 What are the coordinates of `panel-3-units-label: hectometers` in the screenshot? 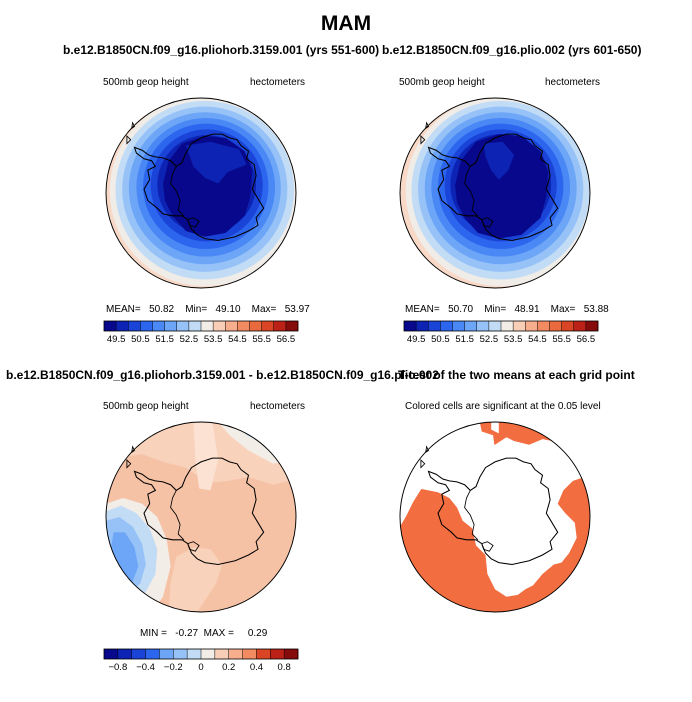 It's located at (278, 406).